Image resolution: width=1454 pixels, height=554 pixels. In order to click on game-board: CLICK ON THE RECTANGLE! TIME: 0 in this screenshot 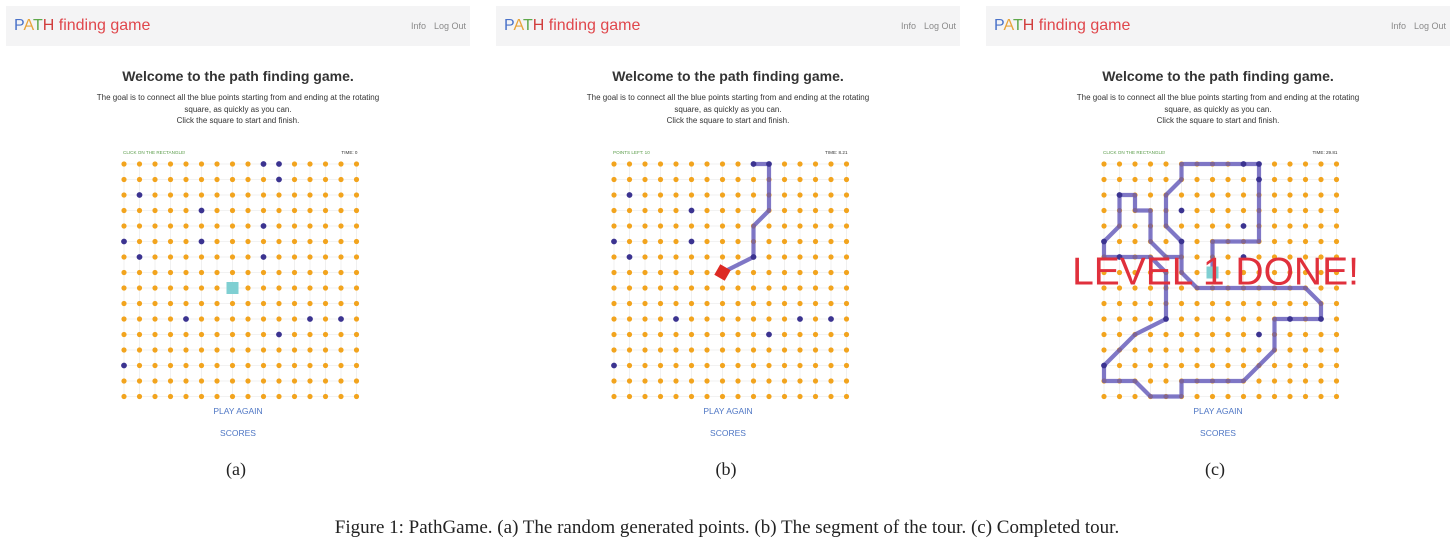, I will do `click(239, 275)`.